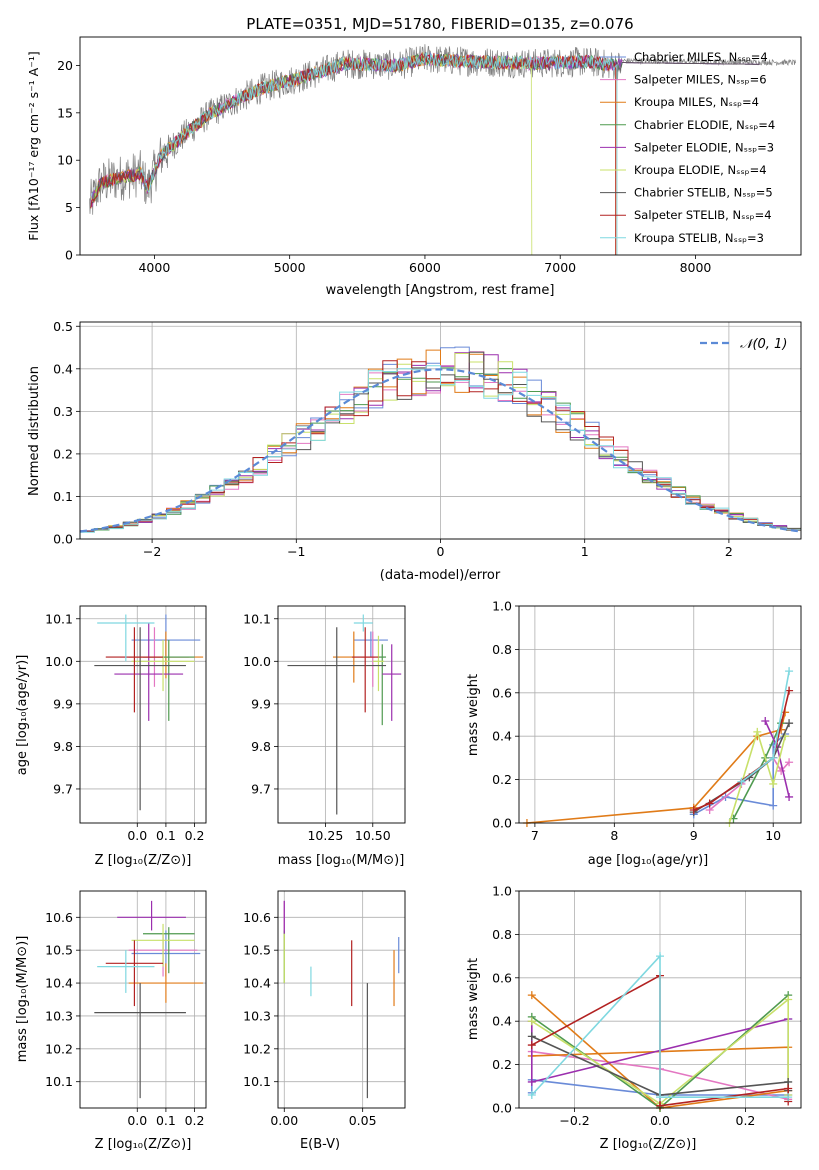 The image size is (819, 1170). What do you see at coordinates (63, 746) in the screenshot?
I see `y-tick-label: 9.8` at bounding box center [63, 746].